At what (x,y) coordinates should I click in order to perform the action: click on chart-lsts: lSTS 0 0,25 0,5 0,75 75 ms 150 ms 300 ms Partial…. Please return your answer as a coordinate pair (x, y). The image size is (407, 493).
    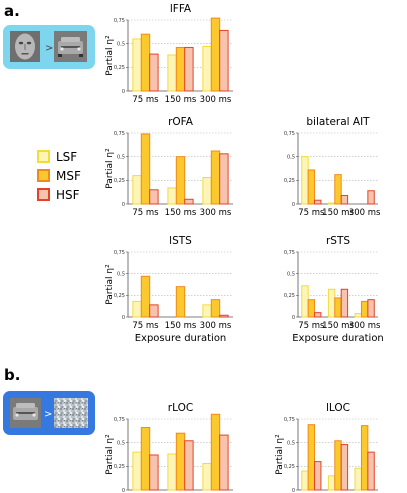
    Looking at the image, I should click on (169, 289).